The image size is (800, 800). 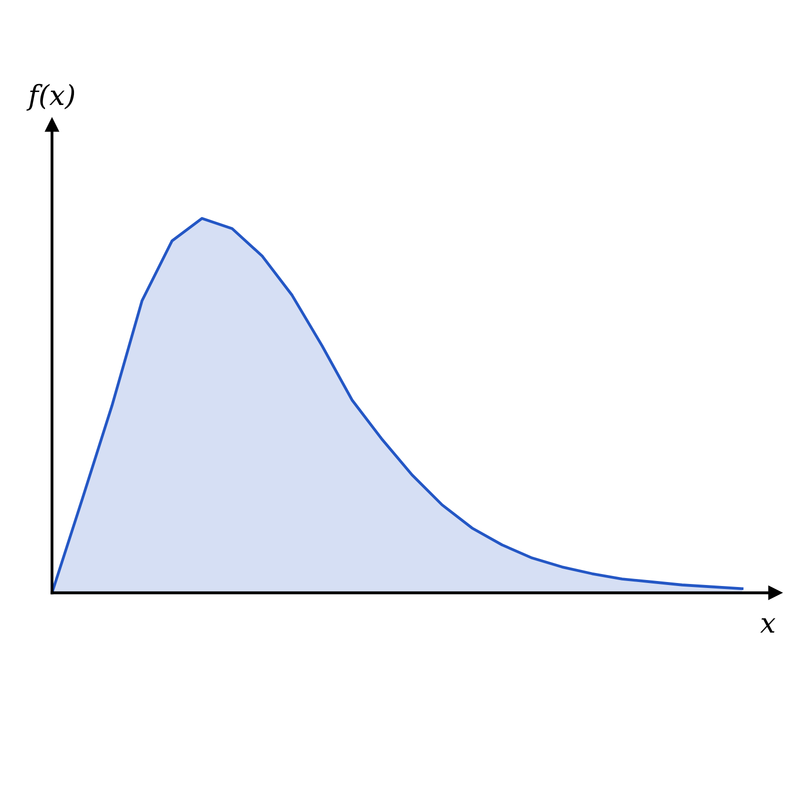 I want to click on y-axis-title: f(x), so click(x=50, y=97).